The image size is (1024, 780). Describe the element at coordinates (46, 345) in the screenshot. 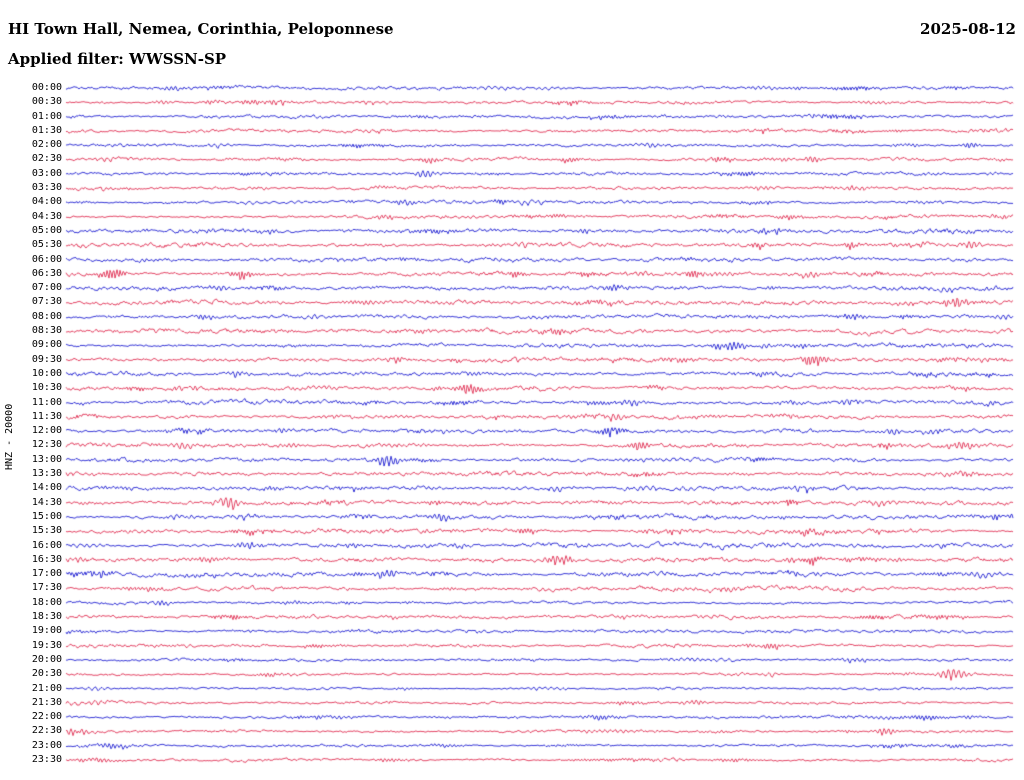

I see `row-time-label: 09:00` at that location.